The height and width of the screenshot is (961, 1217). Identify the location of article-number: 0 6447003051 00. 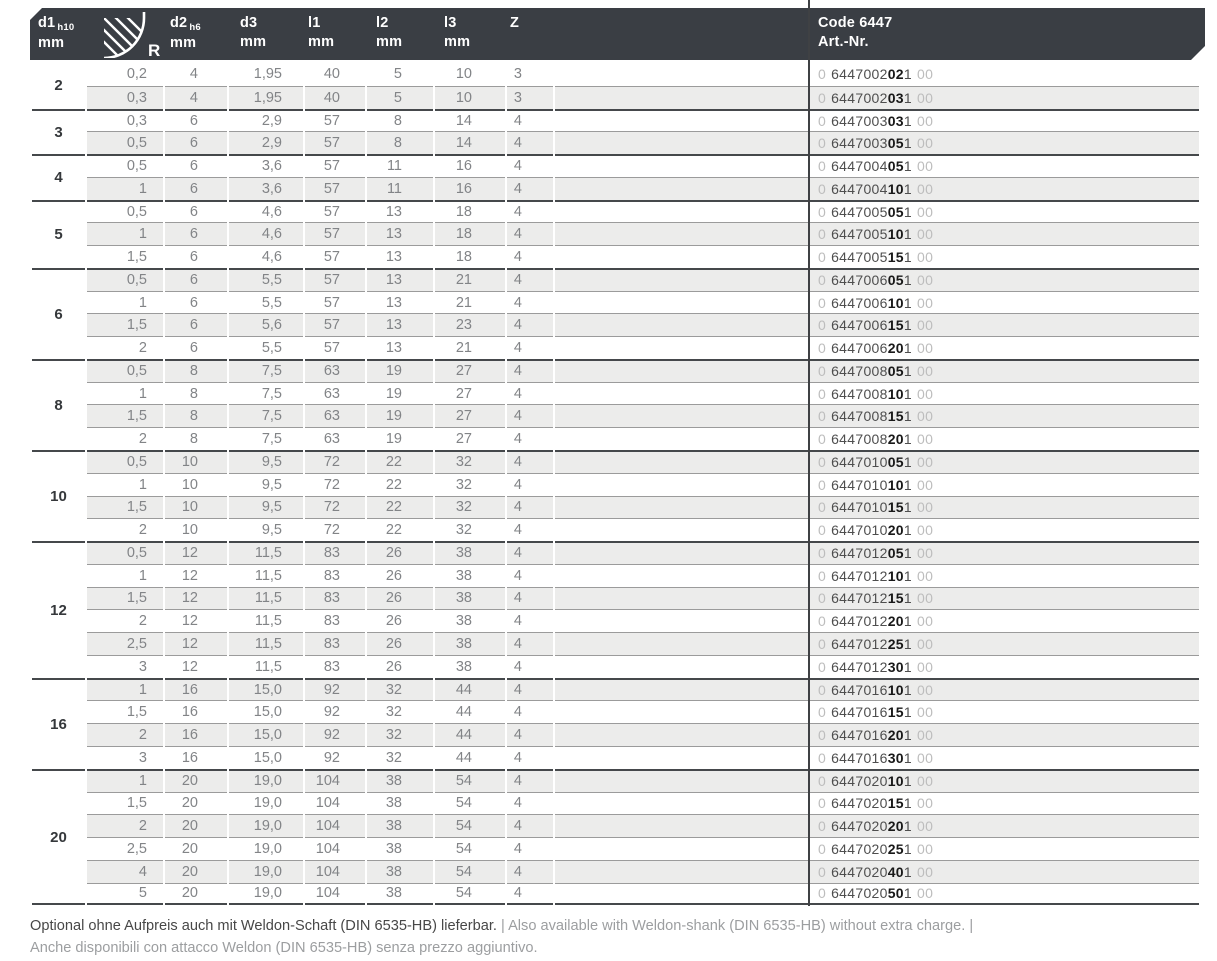
(1004, 143).